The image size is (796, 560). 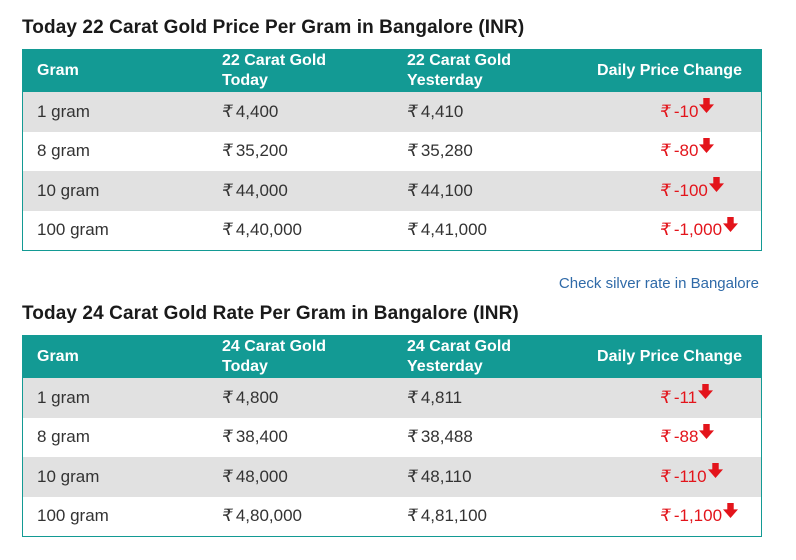 I want to click on price-change: -1,100, so click(x=698, y=516).